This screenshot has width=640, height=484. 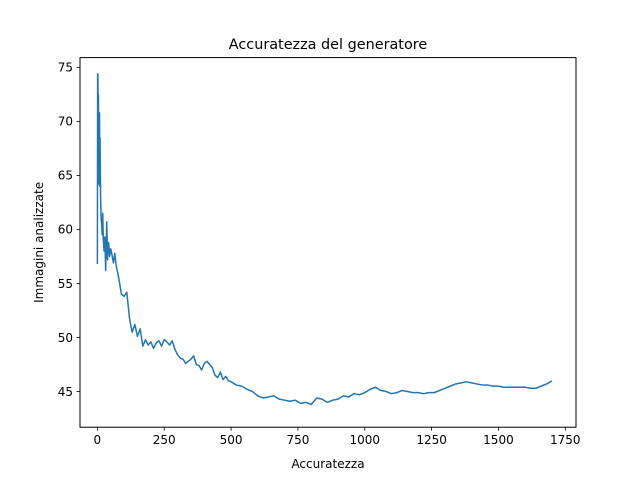 What do you see at coordinates (231, 440) in the screenshot?
I see `x-tick-label: 500` at bounding box center [231, 440].